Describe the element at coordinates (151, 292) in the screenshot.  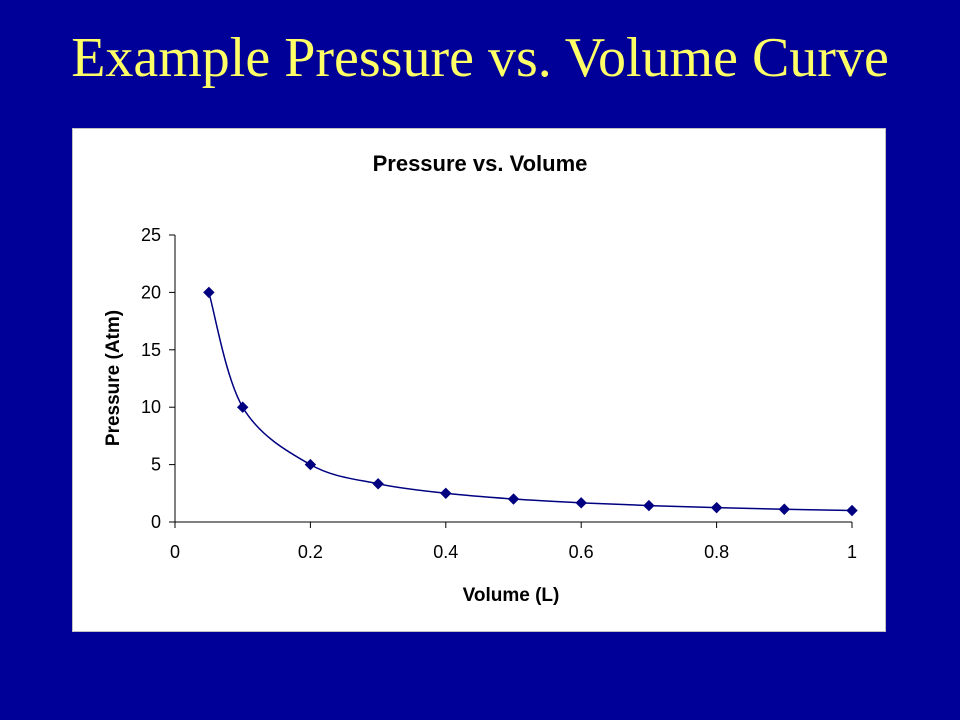
I see `y-tick-label: 20` at that location.